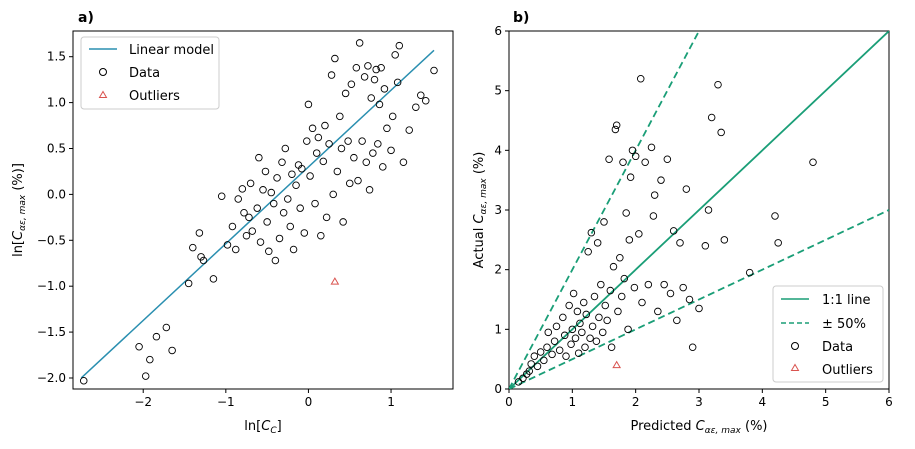  I want to click on y-tick-label: −2.0, so click(51, 378).